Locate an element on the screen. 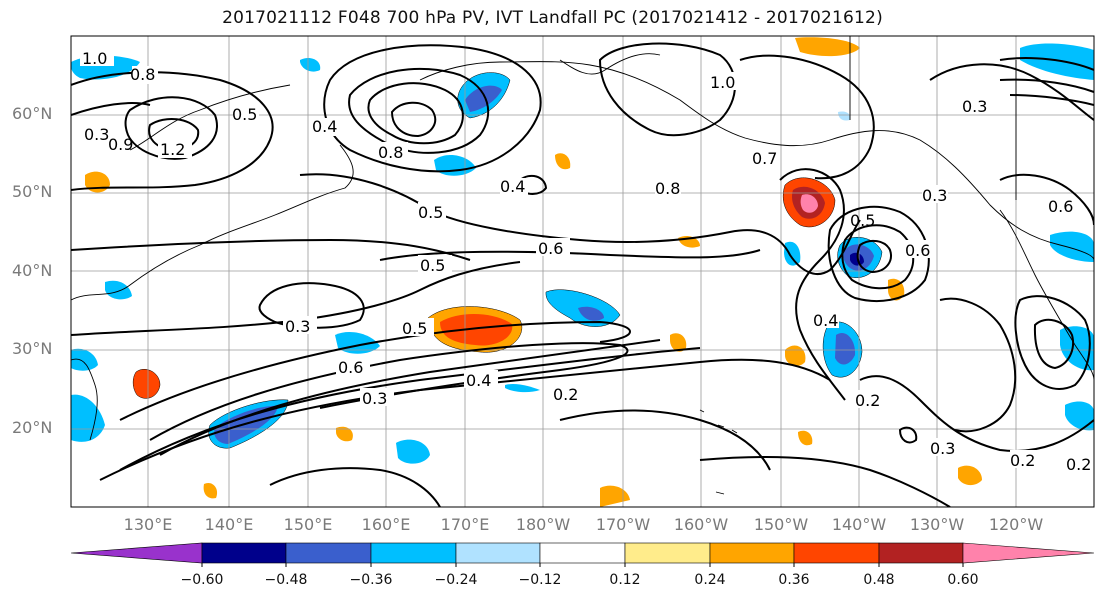 The height and width of the screenshot is (601, 1105). longitude-label: 130°W is located at coordinates (937, 524).